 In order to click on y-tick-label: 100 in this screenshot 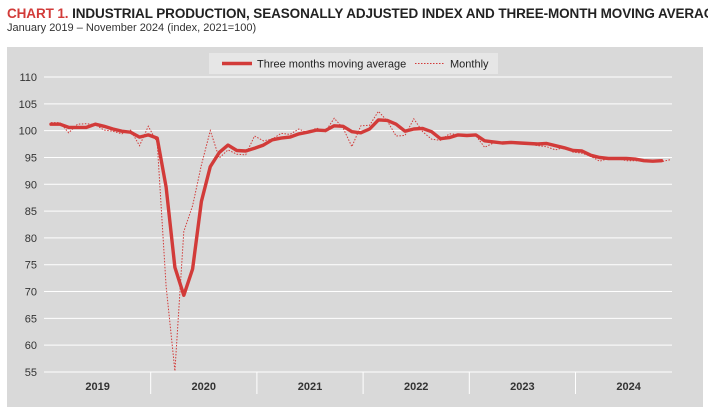, I will do `click(28, 132)`.